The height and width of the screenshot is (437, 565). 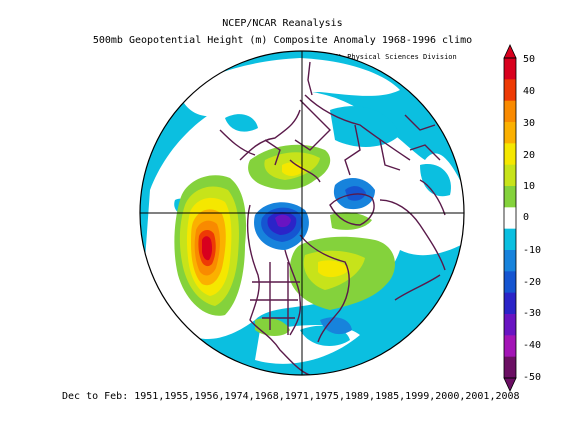 What do you see at coordinates (532, 377) in the screenshot?
I see `colorbar-tick-label: -50` at bounding box center [532, 377].